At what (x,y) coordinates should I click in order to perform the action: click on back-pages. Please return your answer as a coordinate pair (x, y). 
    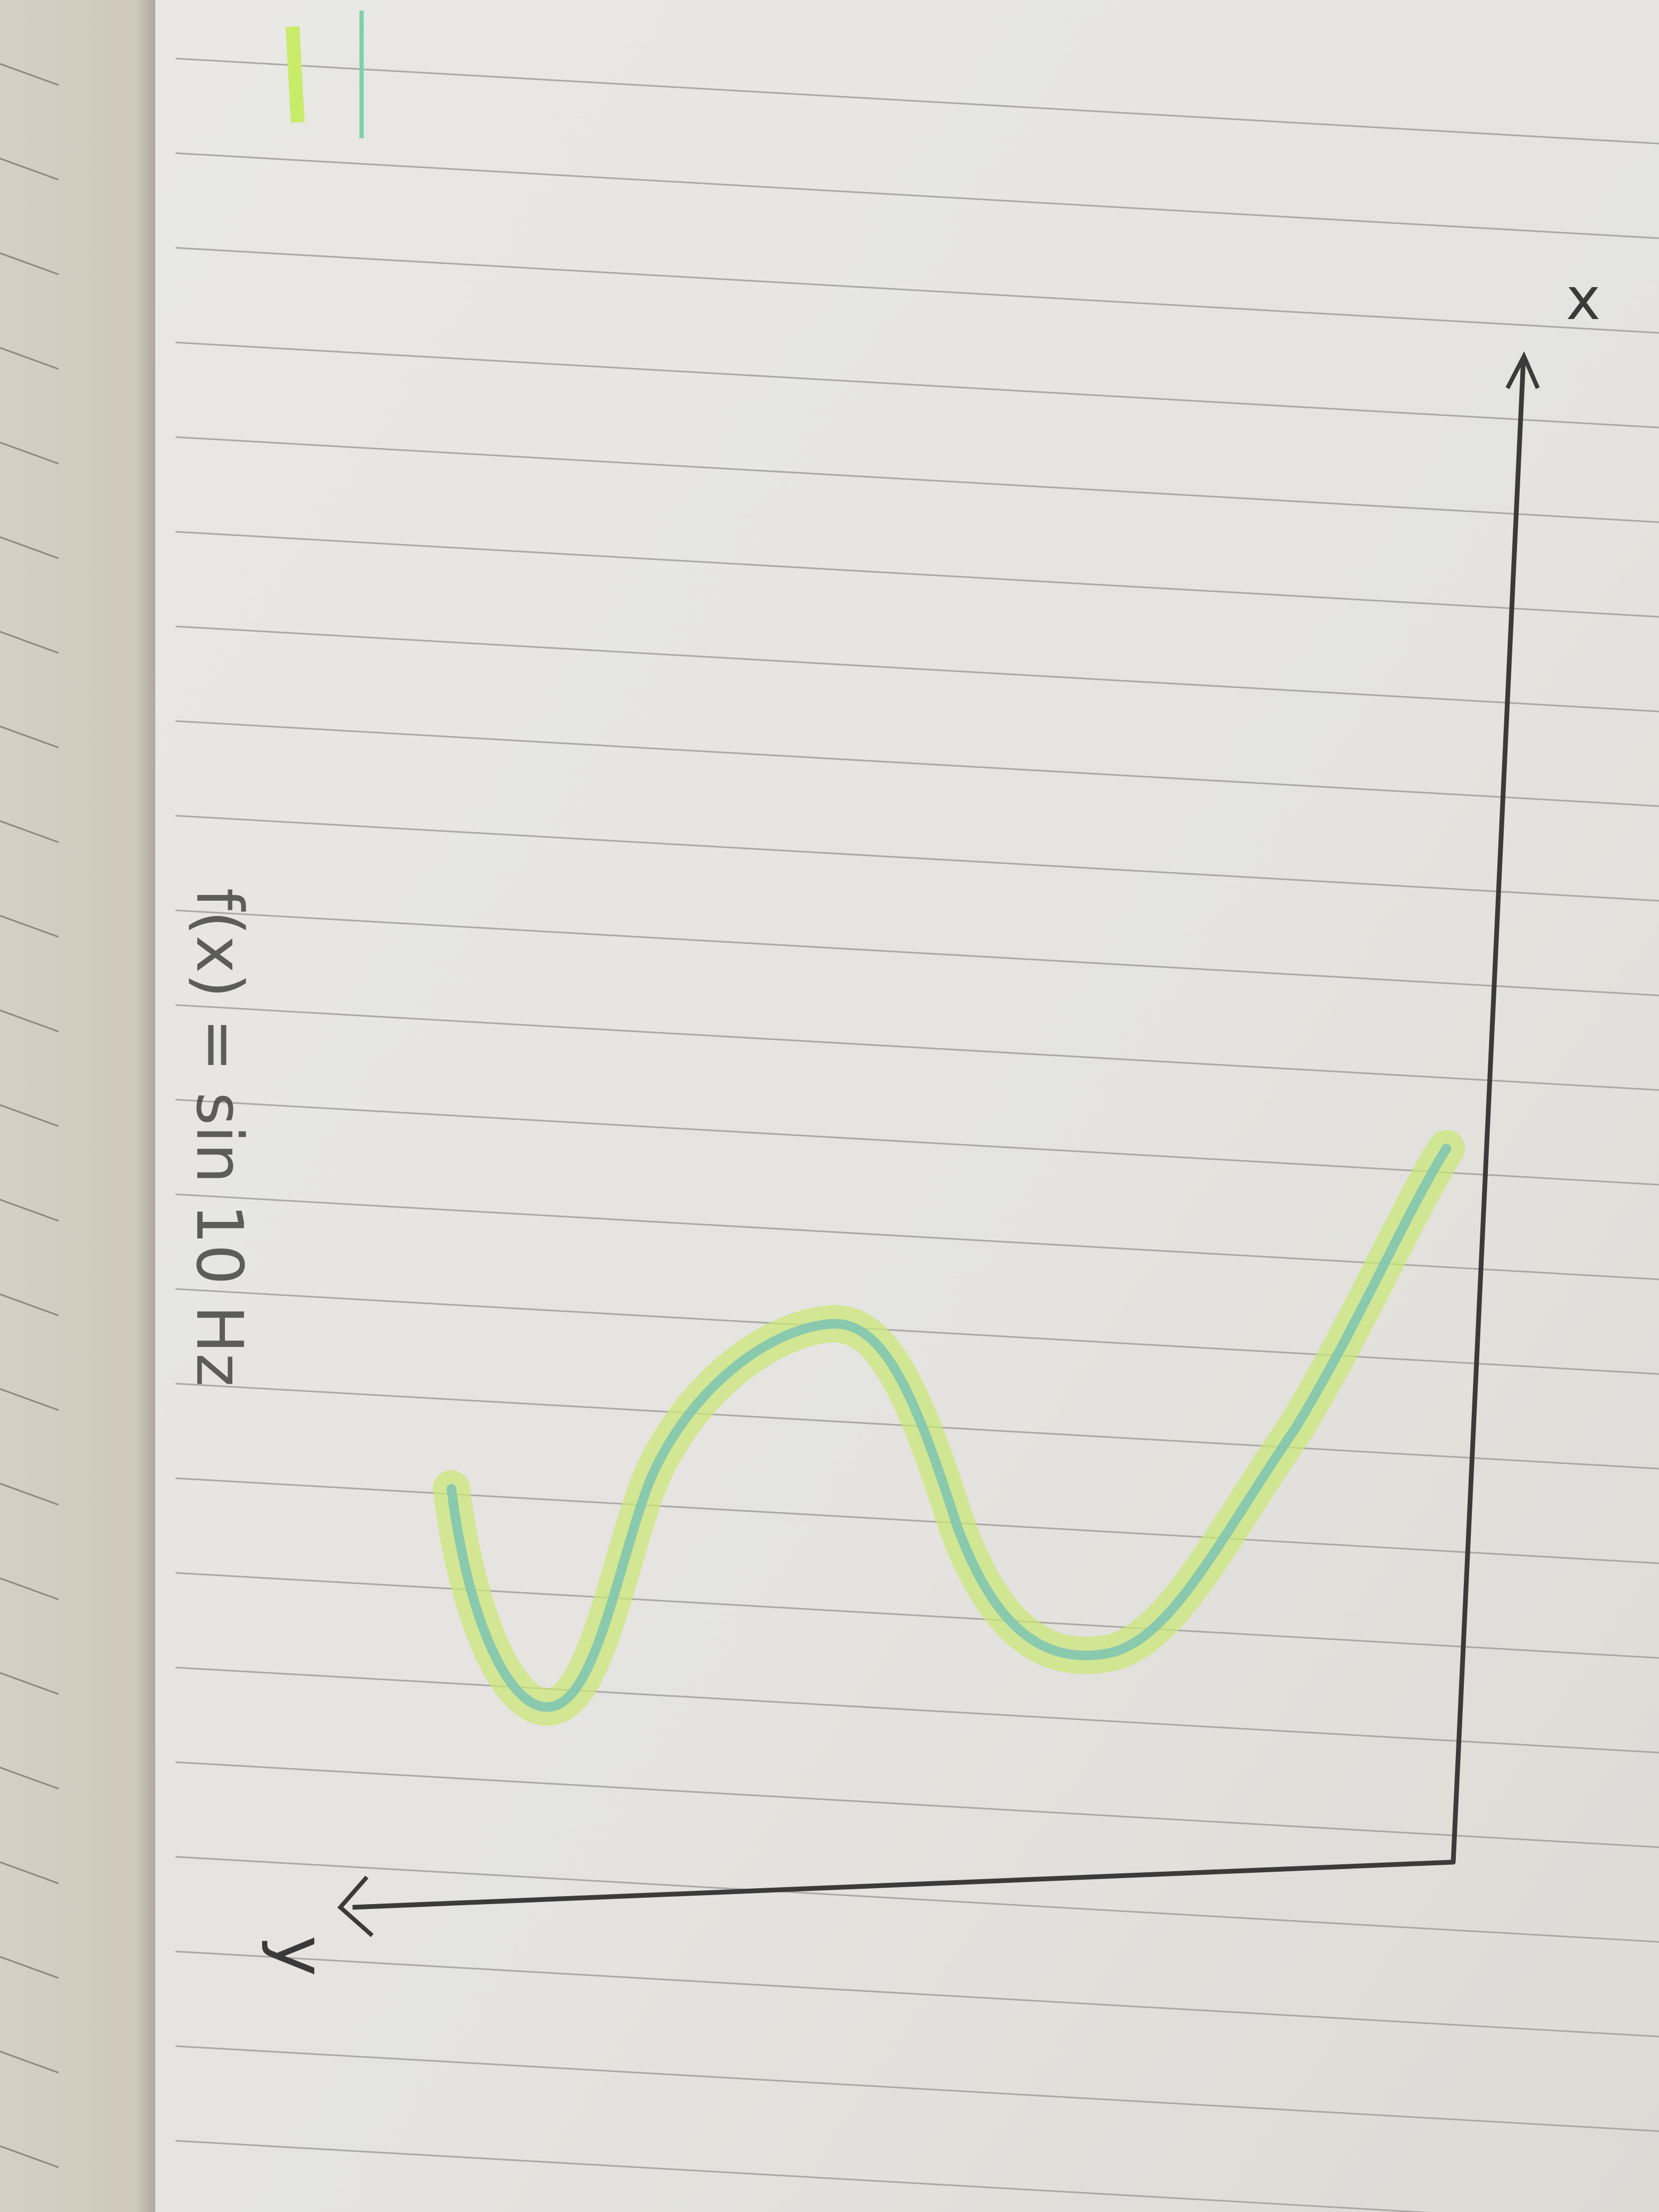
    Looking at the image, I should click on (80, 1106).